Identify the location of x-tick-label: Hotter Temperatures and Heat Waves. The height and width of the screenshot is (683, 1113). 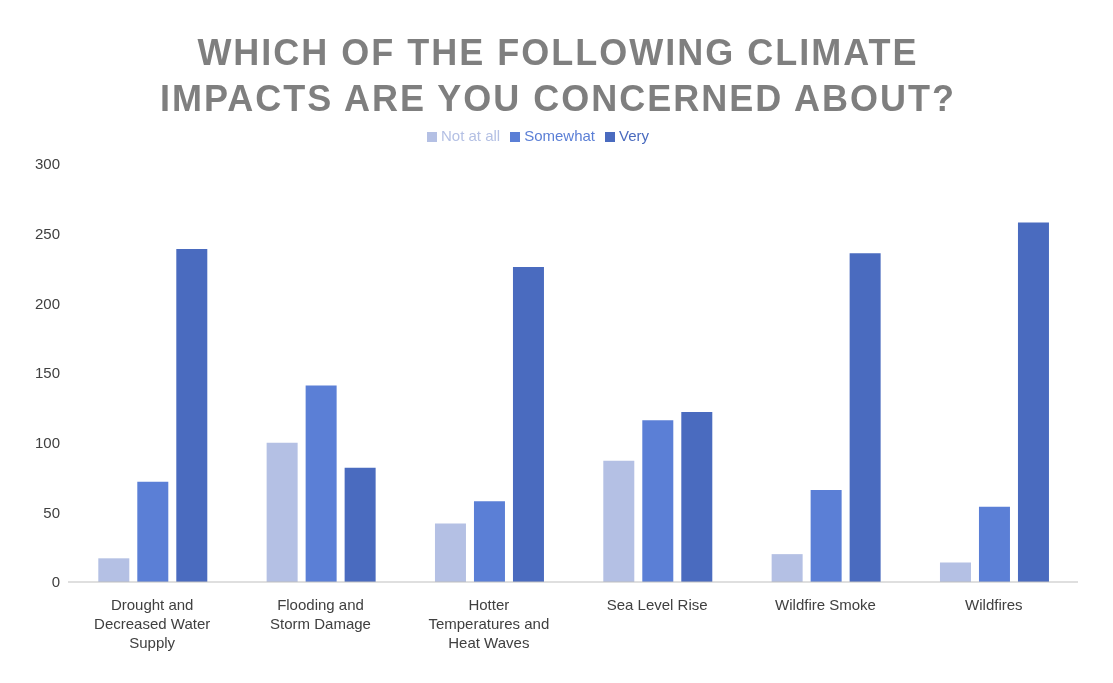
(489, 623).